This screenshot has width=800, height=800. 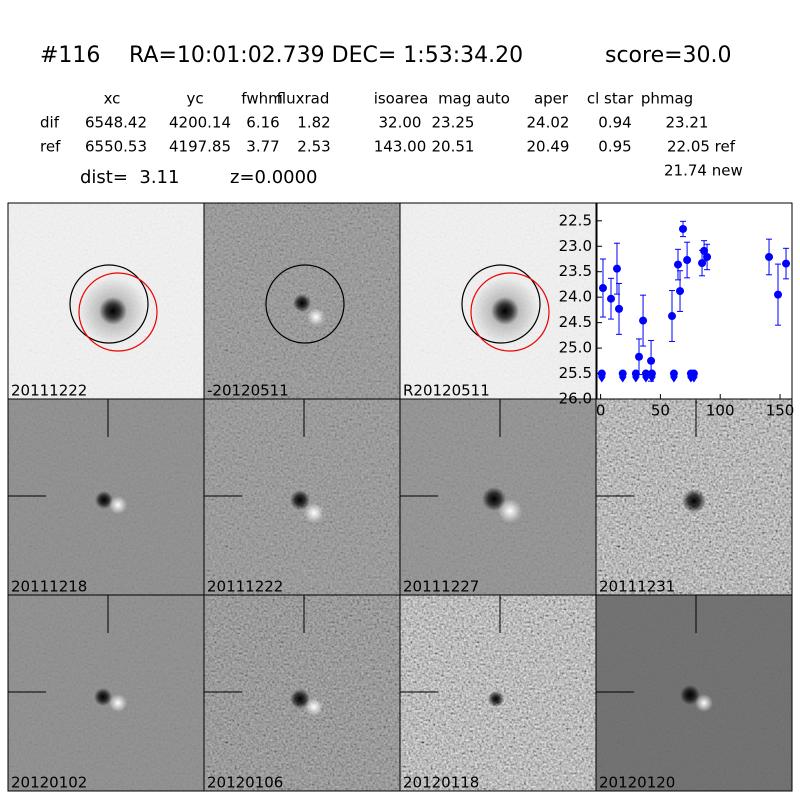 What do you see at coordinates (701, 147) in the screenshot?
I see `cell: 22.05 ref` at bounding box center [701, 147].